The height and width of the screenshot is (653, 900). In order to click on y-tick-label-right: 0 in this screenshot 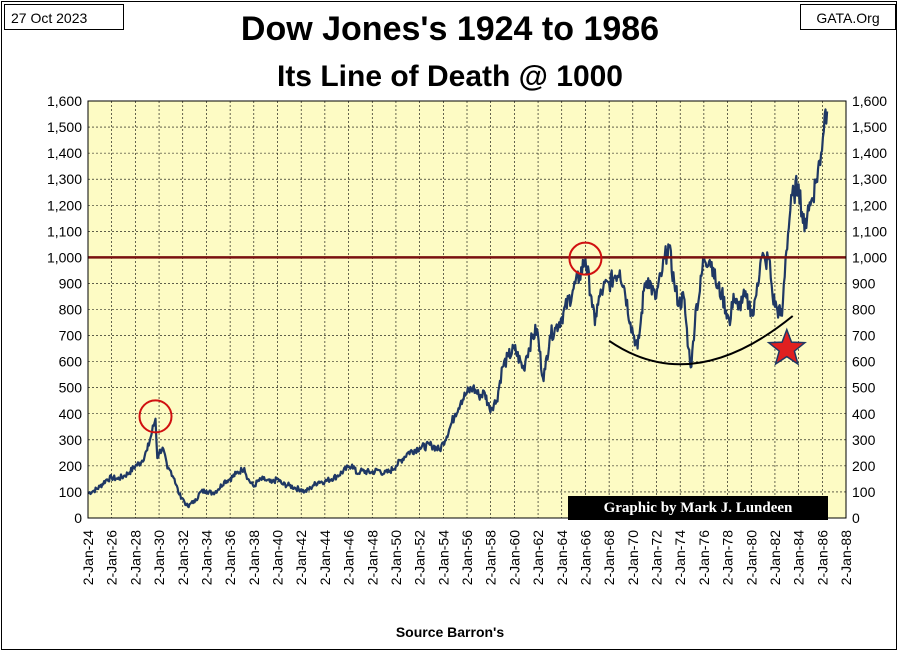, I will do `click(856, 518)`.